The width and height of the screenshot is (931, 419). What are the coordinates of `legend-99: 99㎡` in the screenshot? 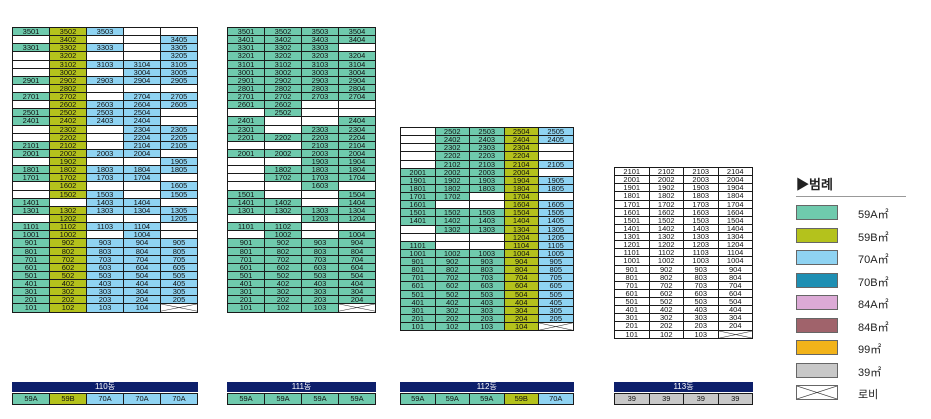 It's located at (851, 348).